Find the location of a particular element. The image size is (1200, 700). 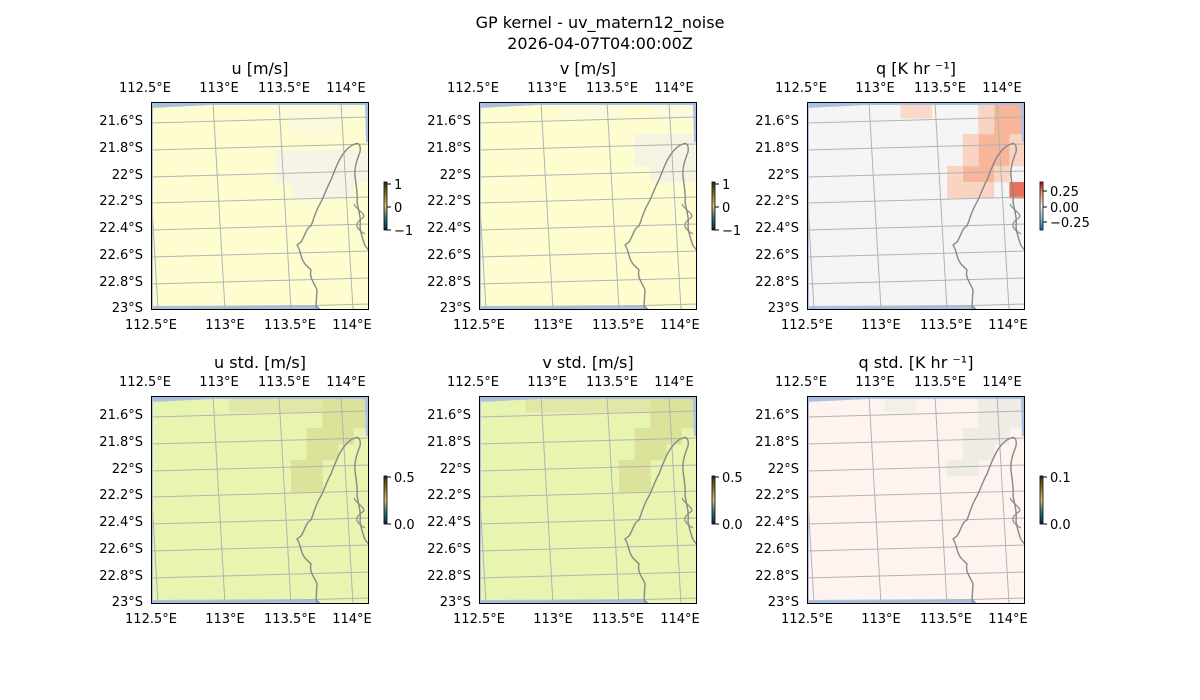

lon-tick-label-top: 113°E is located at coordinates (219, 88).